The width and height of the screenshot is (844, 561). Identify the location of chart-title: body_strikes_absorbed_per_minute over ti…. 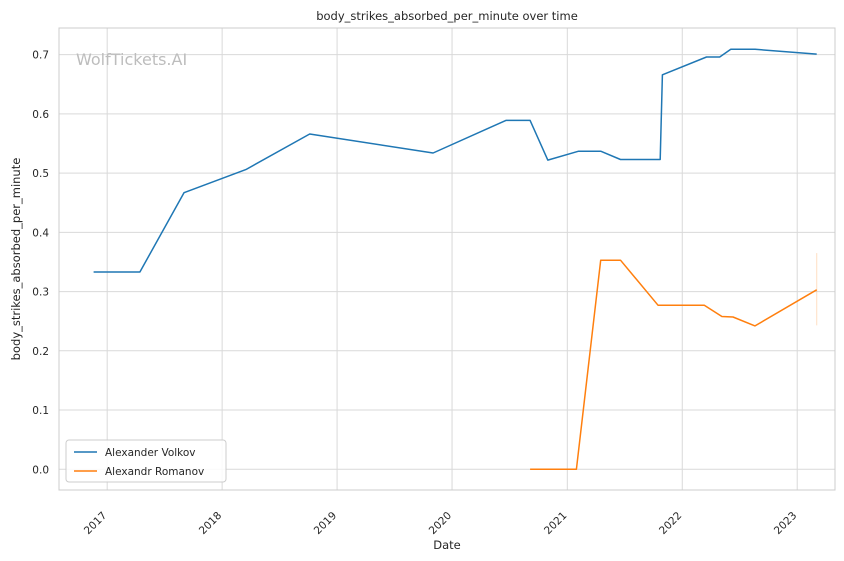
(447, 16).